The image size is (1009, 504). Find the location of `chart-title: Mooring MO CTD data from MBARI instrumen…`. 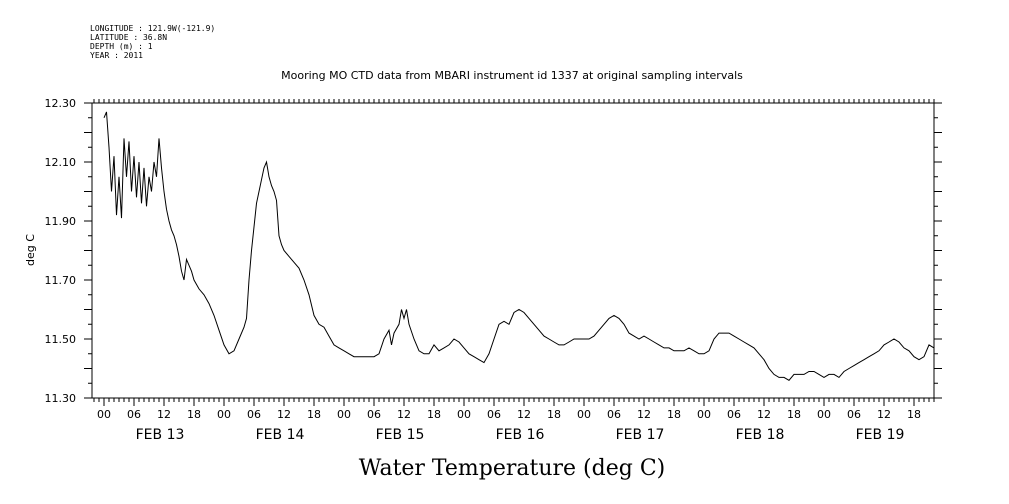

chart-title: Mooring MO CTD data from MBARI instrumen… is located at coordinates (512, 75).